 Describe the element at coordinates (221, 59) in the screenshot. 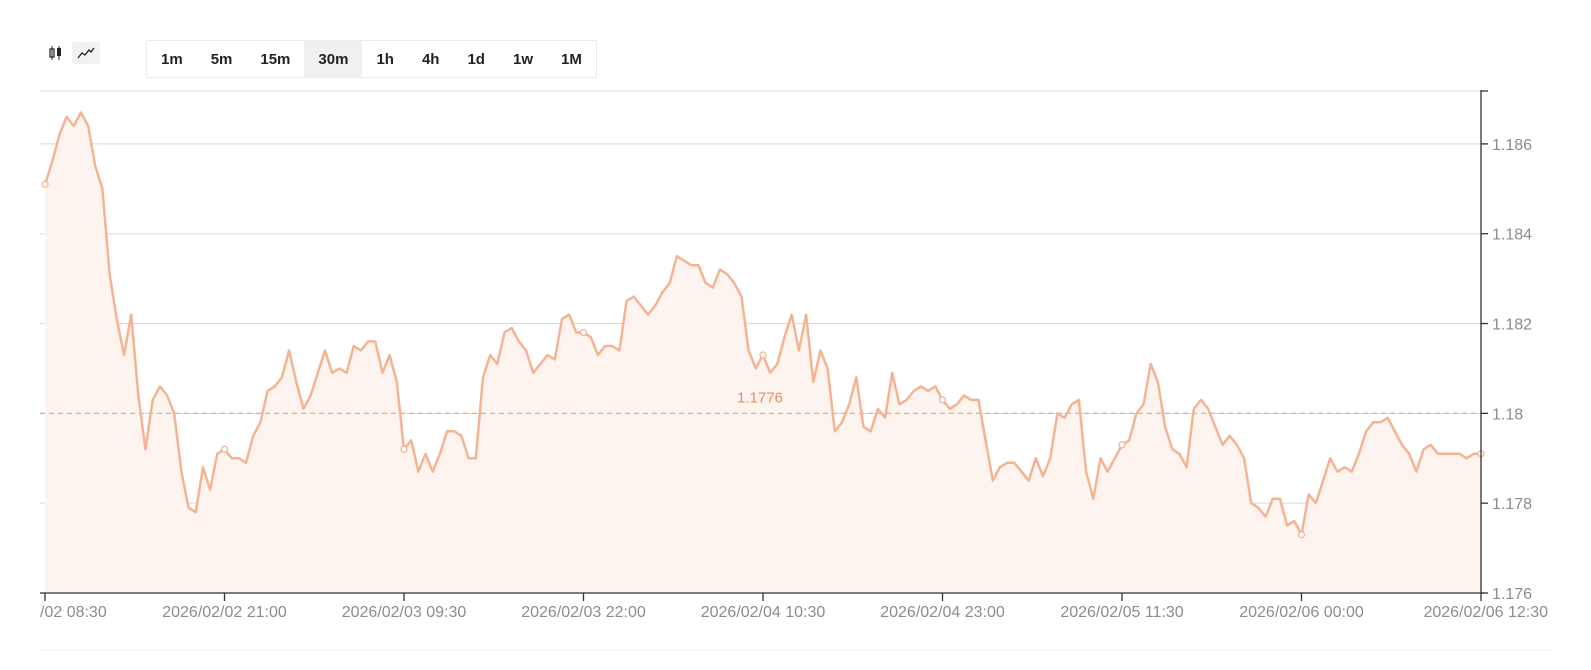

I see `interval-5m: 5m` at that location.